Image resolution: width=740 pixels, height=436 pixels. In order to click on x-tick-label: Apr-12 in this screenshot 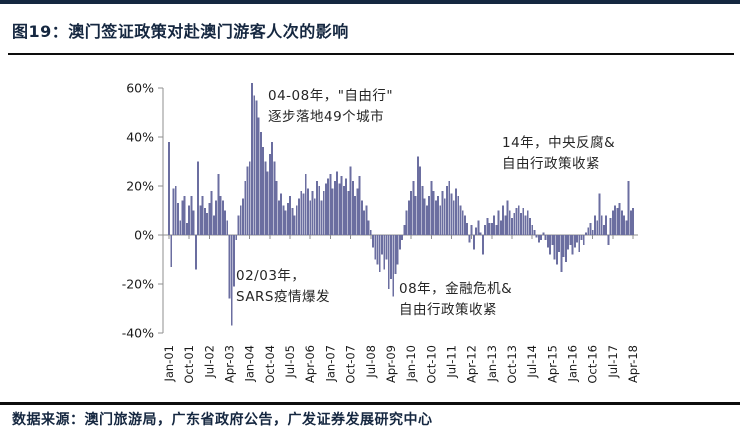, I will do `click(472, 364)`.